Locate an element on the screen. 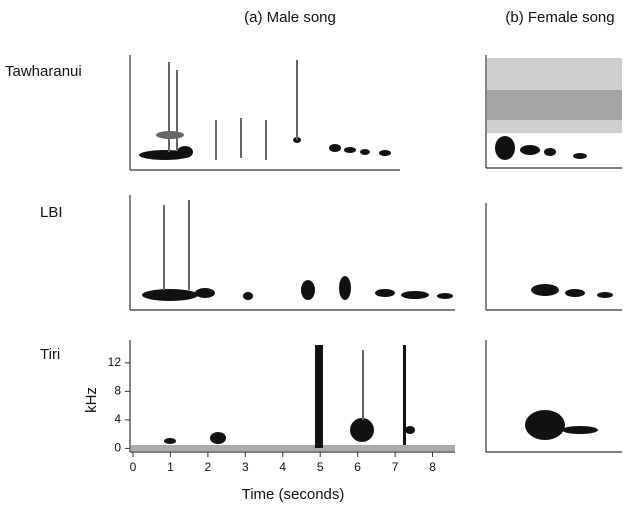 This screenshot has height=506, width=633. x-tick-label: 2 is located at coordinates (208, 467).